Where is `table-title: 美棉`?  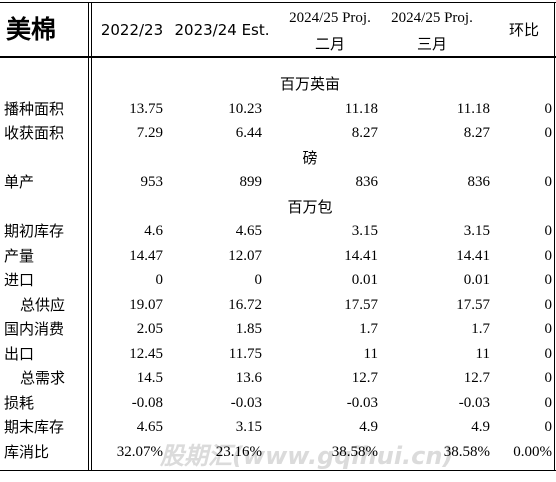 table-title: 美棉 is located at coordinates (31, 29).